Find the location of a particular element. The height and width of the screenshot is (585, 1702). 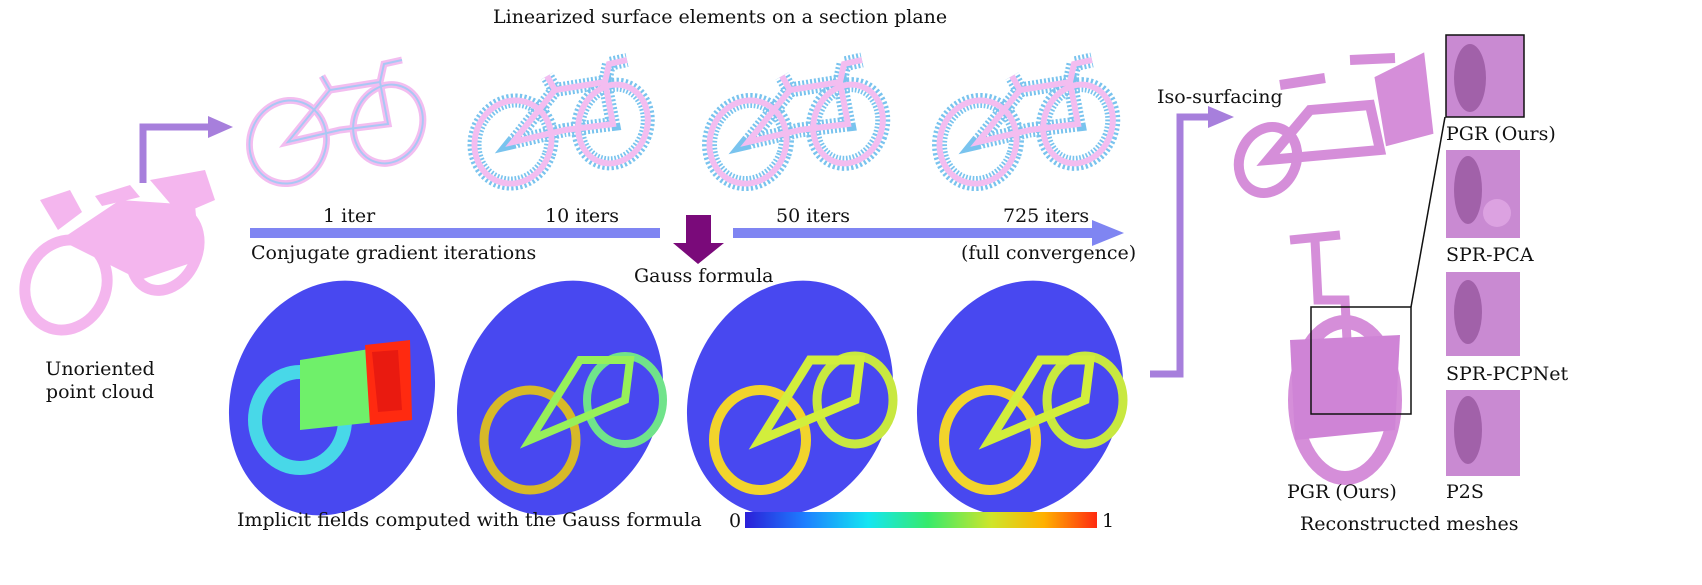

colorbar-min-label: 0 is located at coordinates (735, 521).